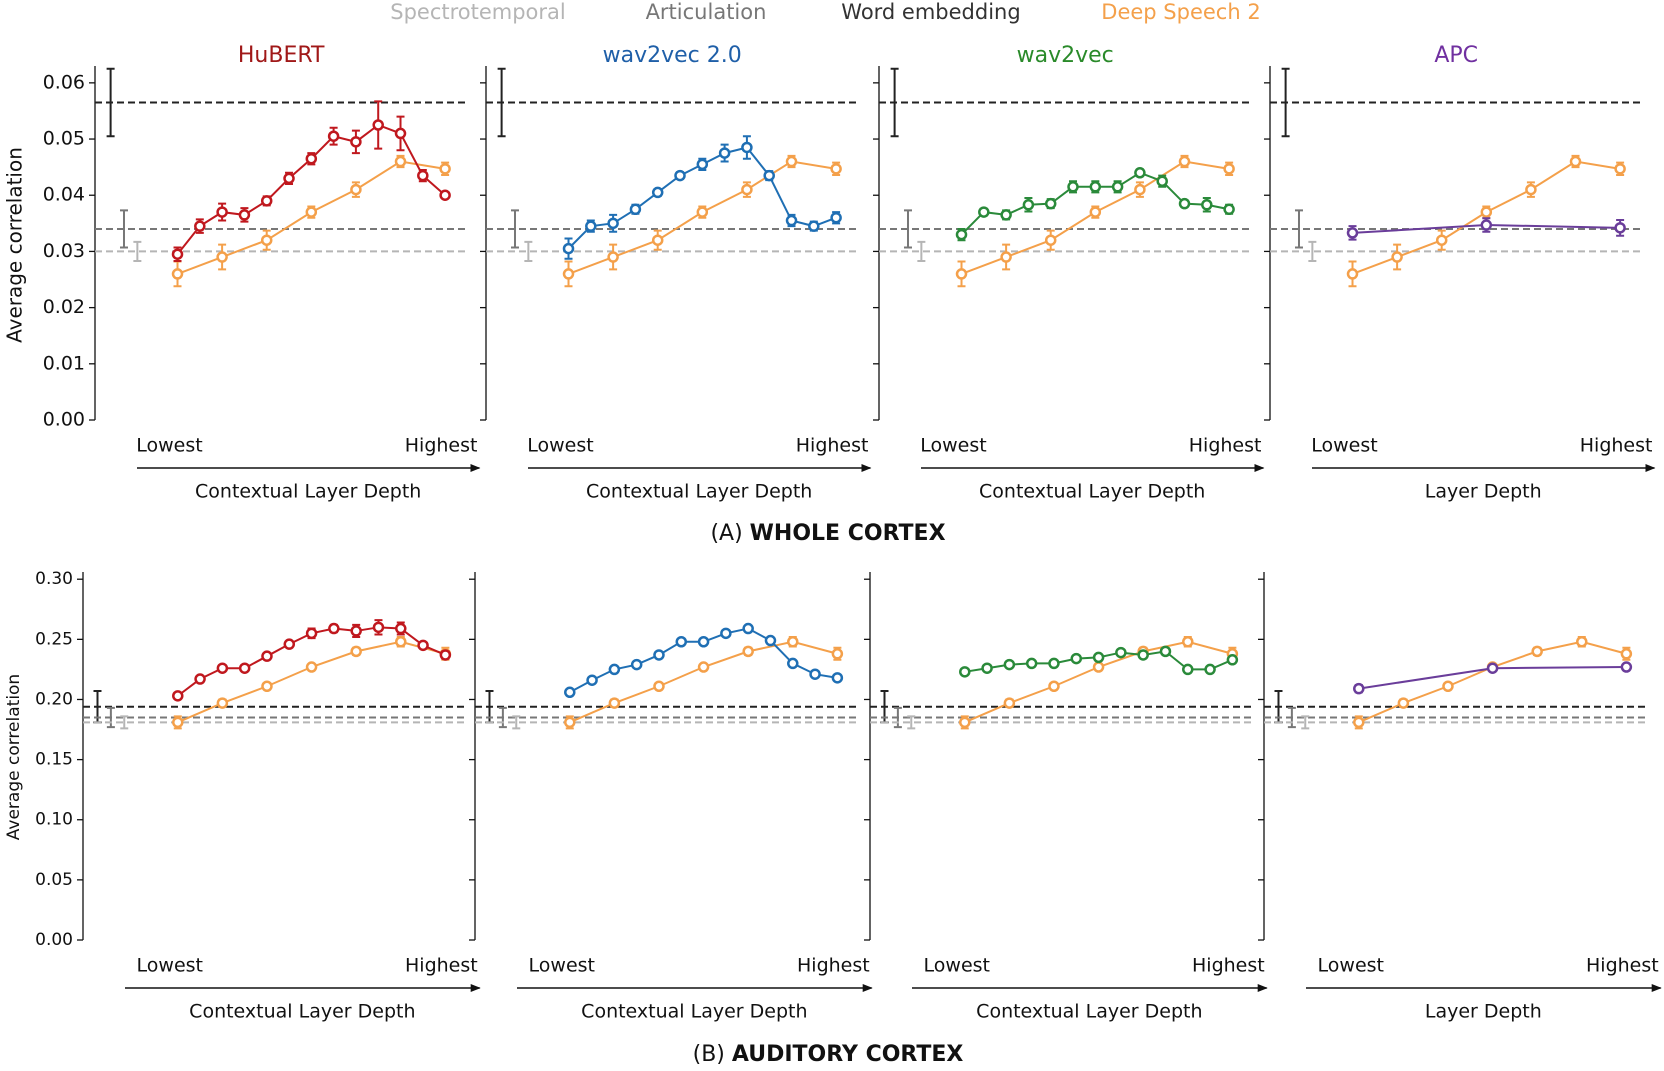  Describe the element at coordinates (64, 307) in the screenshot. I see `y-tick-label: 0.02` at that location.